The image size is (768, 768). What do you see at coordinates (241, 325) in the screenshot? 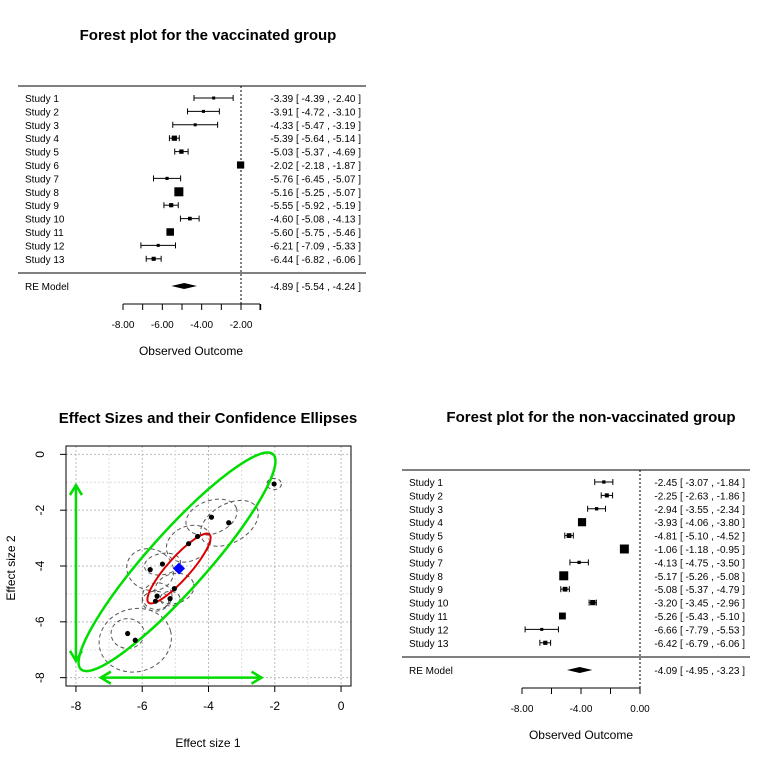
I see `x-tick-label: -2.00` at bounding box center [241, 325].